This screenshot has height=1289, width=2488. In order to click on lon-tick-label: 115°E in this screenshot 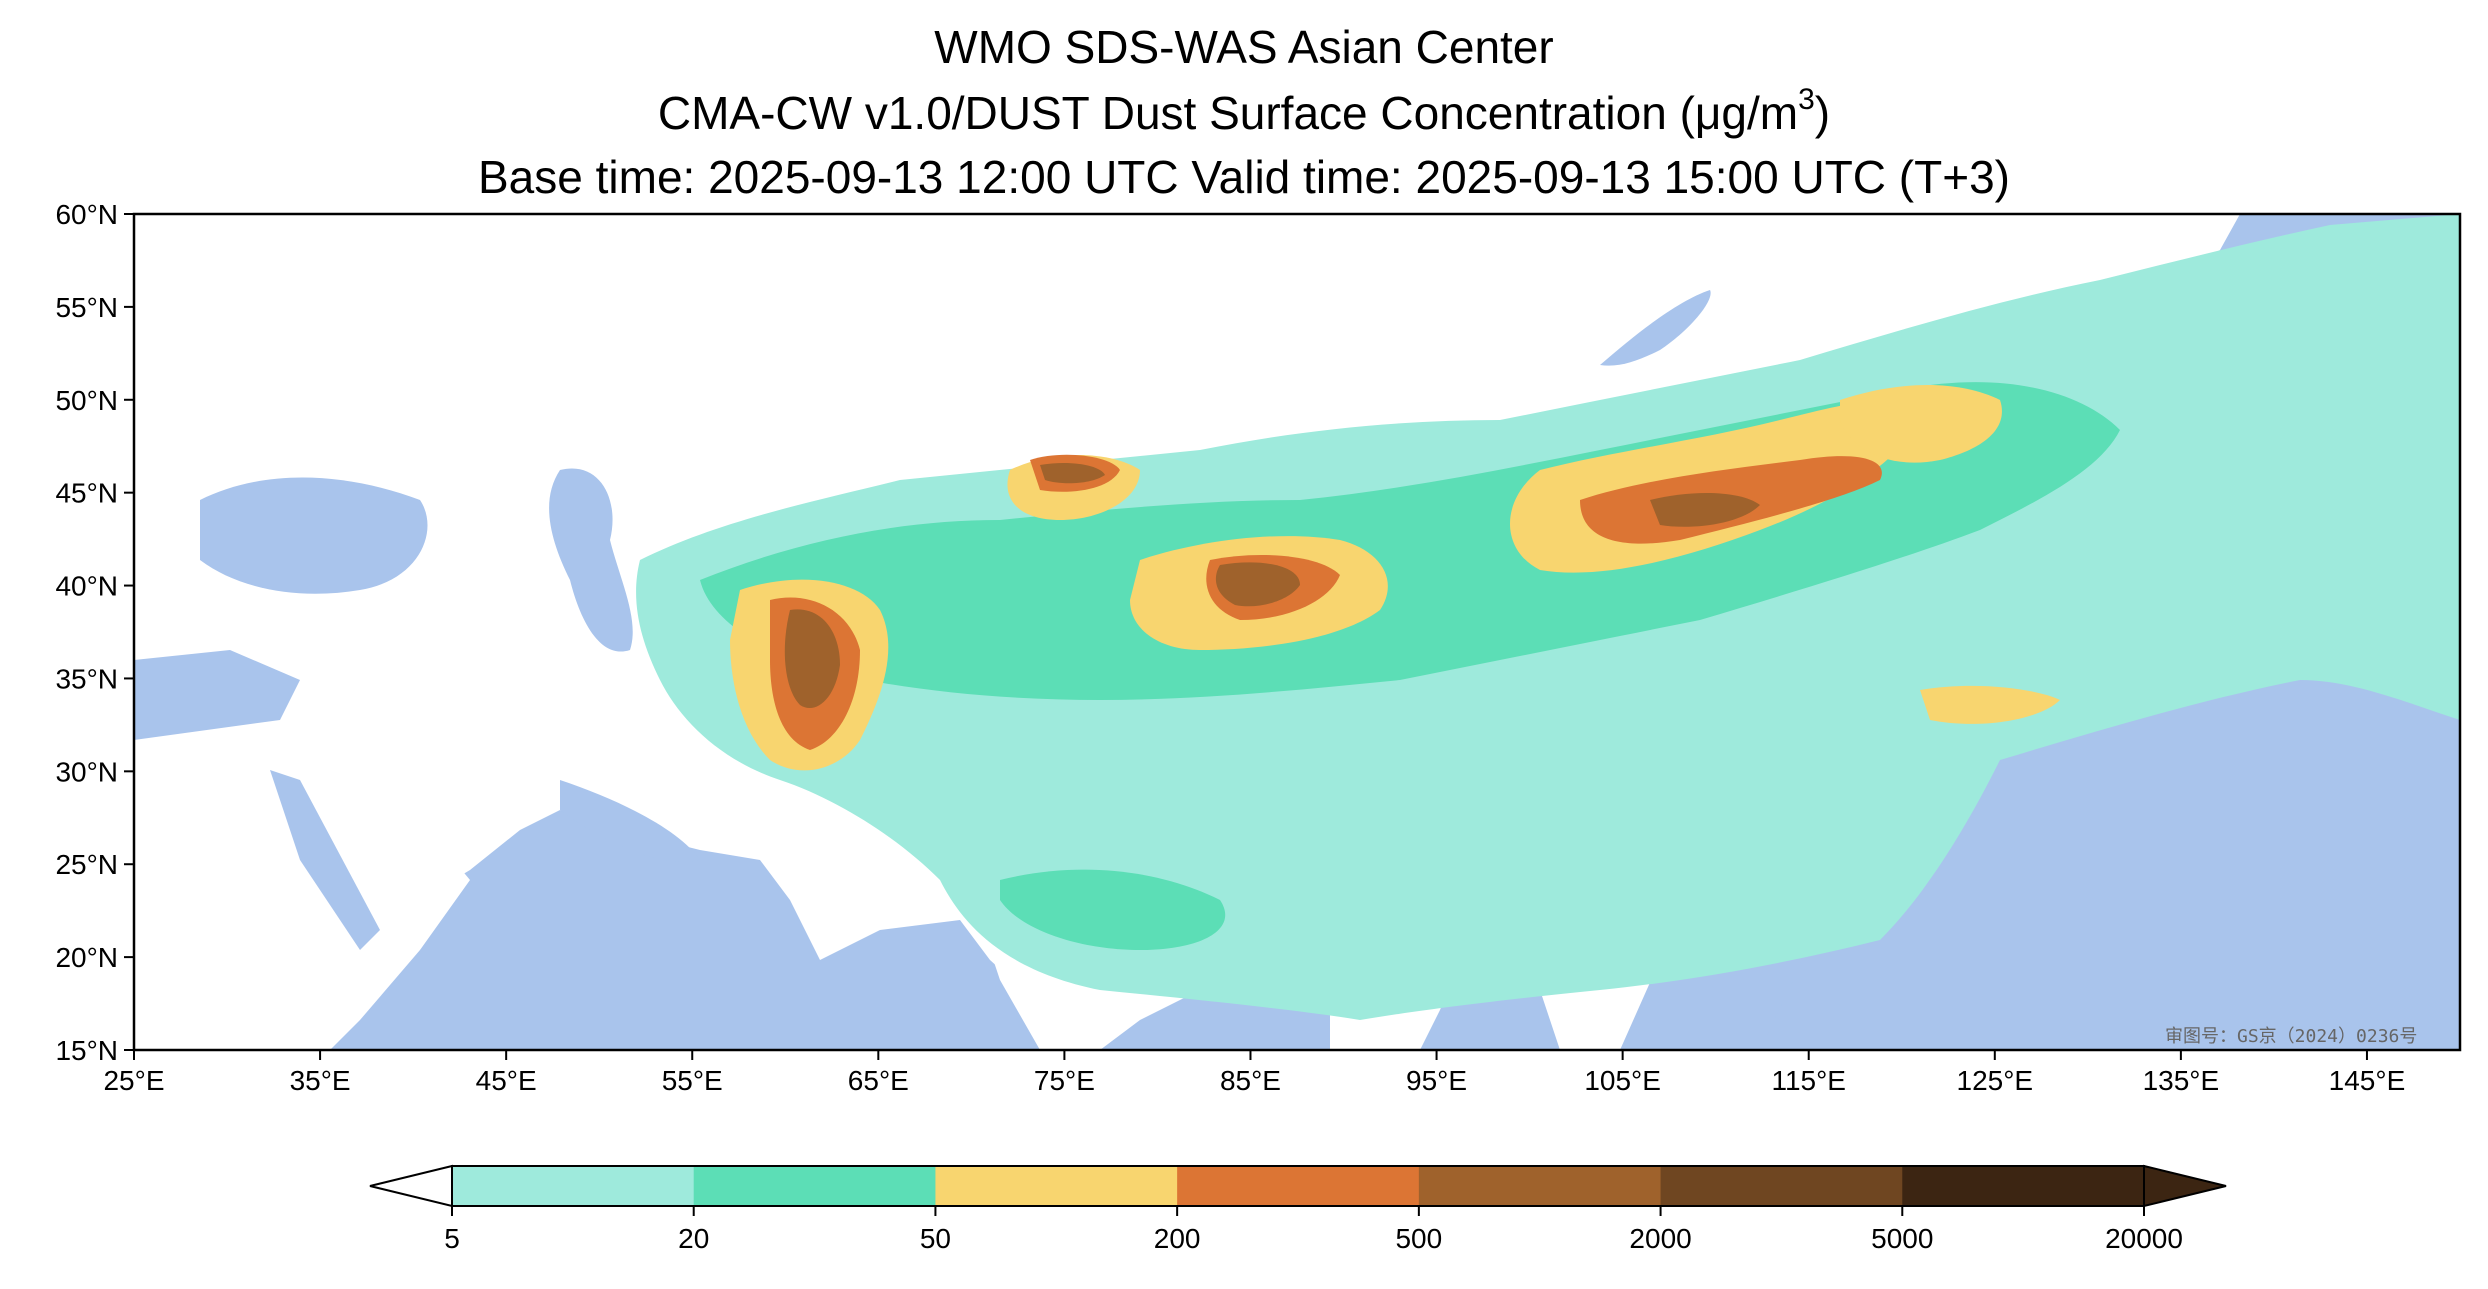, I will do `click(1808, 1080)`.